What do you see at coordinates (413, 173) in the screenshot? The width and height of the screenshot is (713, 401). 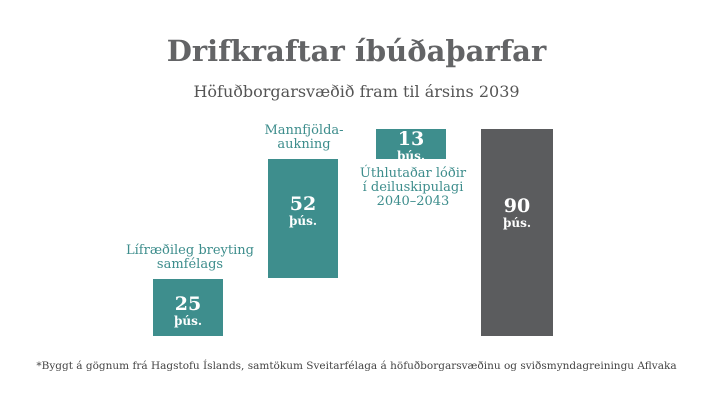 I see `bar-category-label-line: Úthlutaðar lóðir` at bounding box center [413, 173].